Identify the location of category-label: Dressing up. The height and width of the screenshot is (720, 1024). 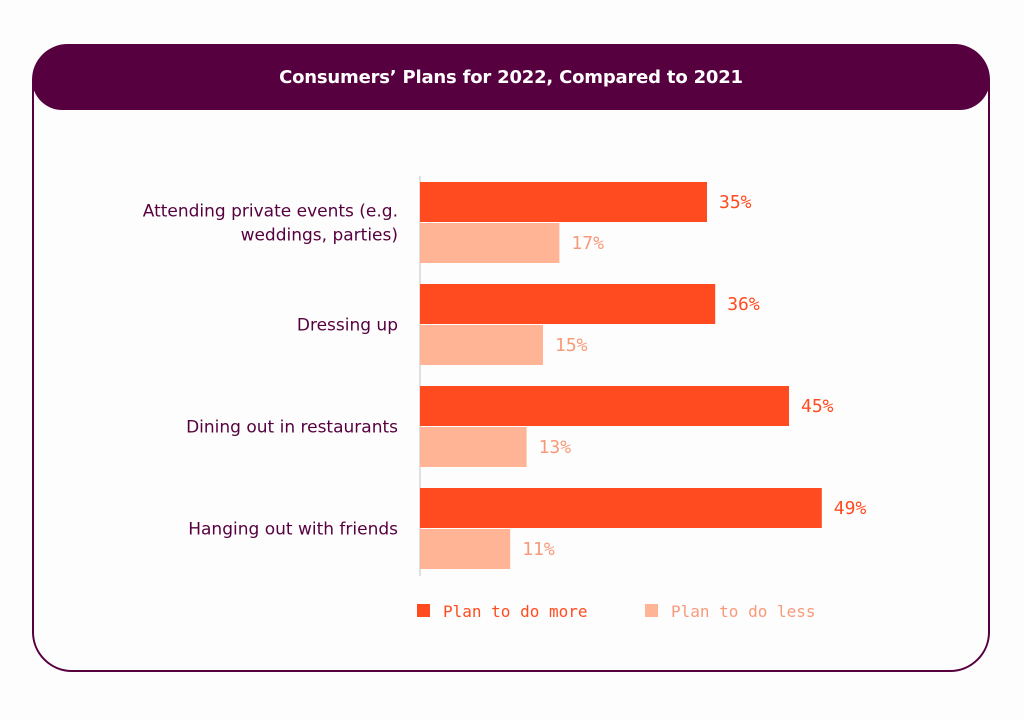
(347, 326).